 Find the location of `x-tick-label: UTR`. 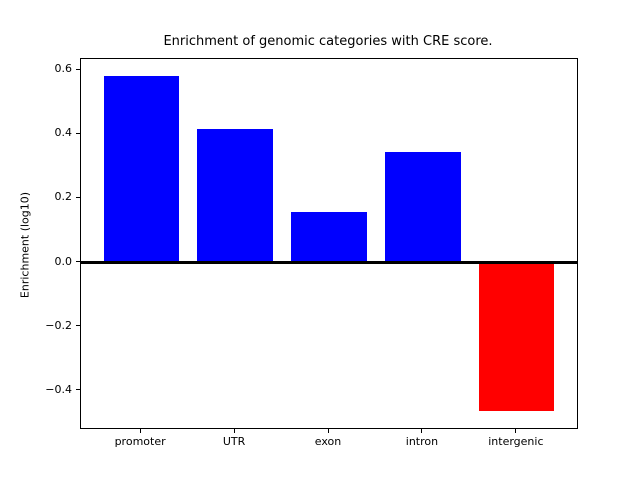

x-tick-label: UTR is located at coordinates (234, 441).